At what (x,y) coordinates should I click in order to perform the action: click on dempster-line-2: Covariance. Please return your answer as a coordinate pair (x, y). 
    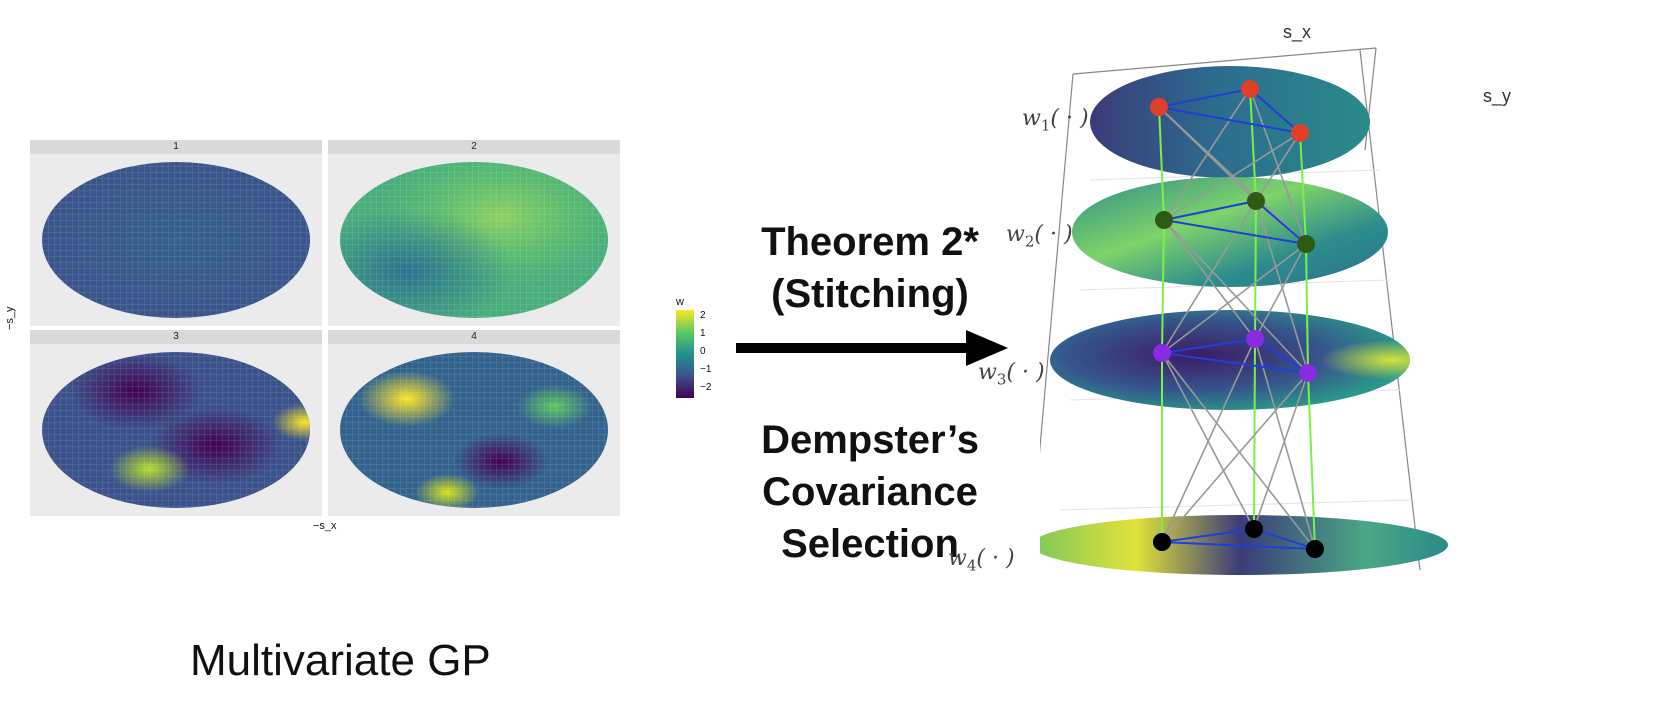
    Looking at the image, I should click on (870, 492).